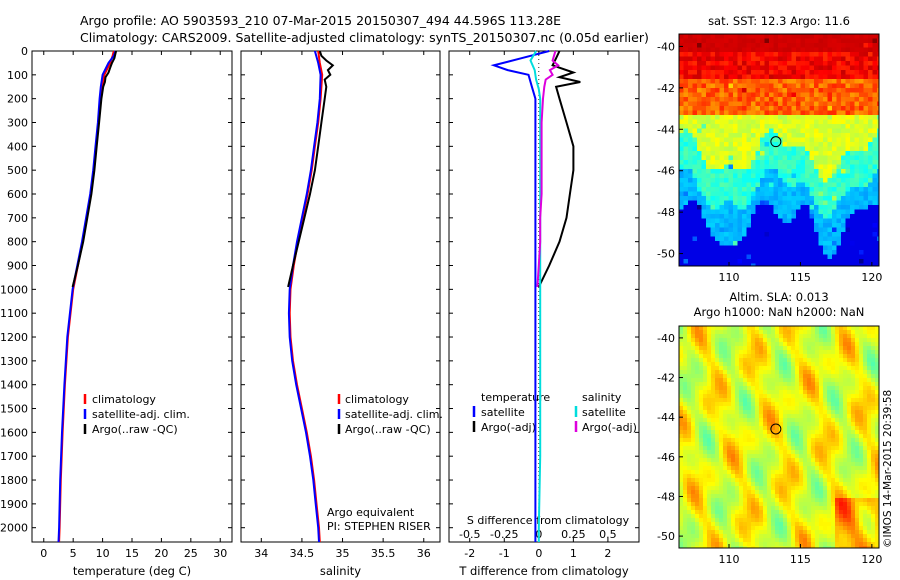 This screenshot has width=900, height=580. Describe the element at coordinates (343, 553) in the screenshot. I see `x-tick-label: 35` at that location.